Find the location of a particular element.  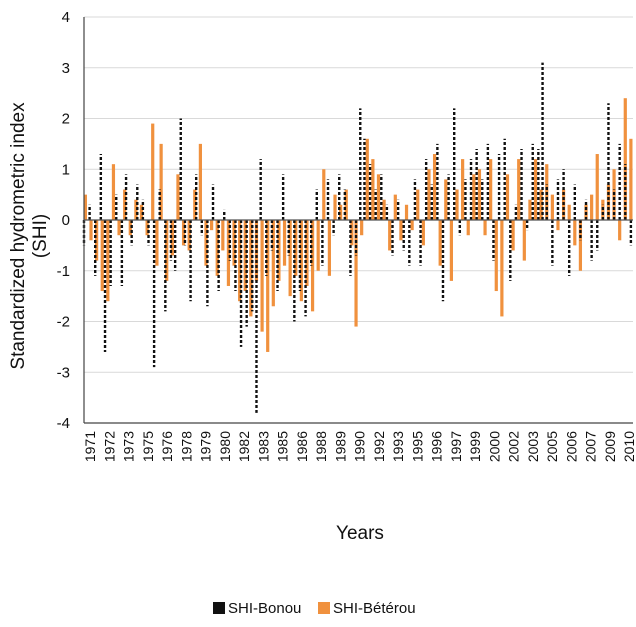

y-tick-label: 1 is located at coordinates (66, 169).